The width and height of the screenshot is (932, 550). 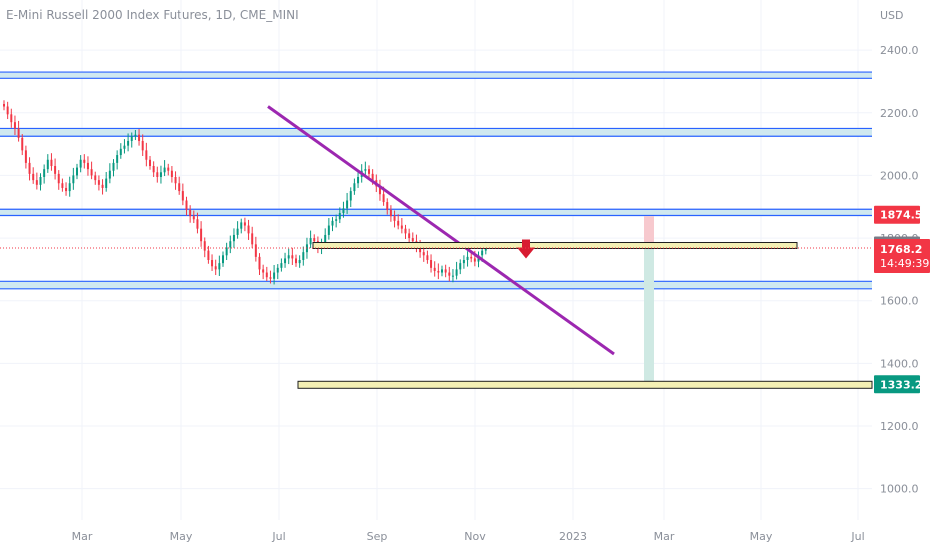 What do you see at coordinates (899, 489) in the screenshot?
I see `price-tick-label: 1000.0` at bounding box center [899, 489].